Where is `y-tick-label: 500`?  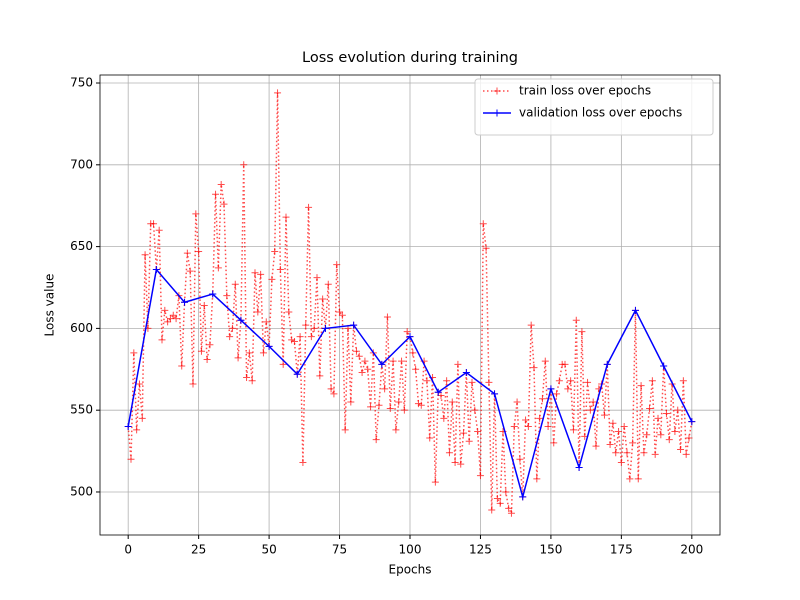 y-tick-label: 500 is located at coordinates (81, 491).